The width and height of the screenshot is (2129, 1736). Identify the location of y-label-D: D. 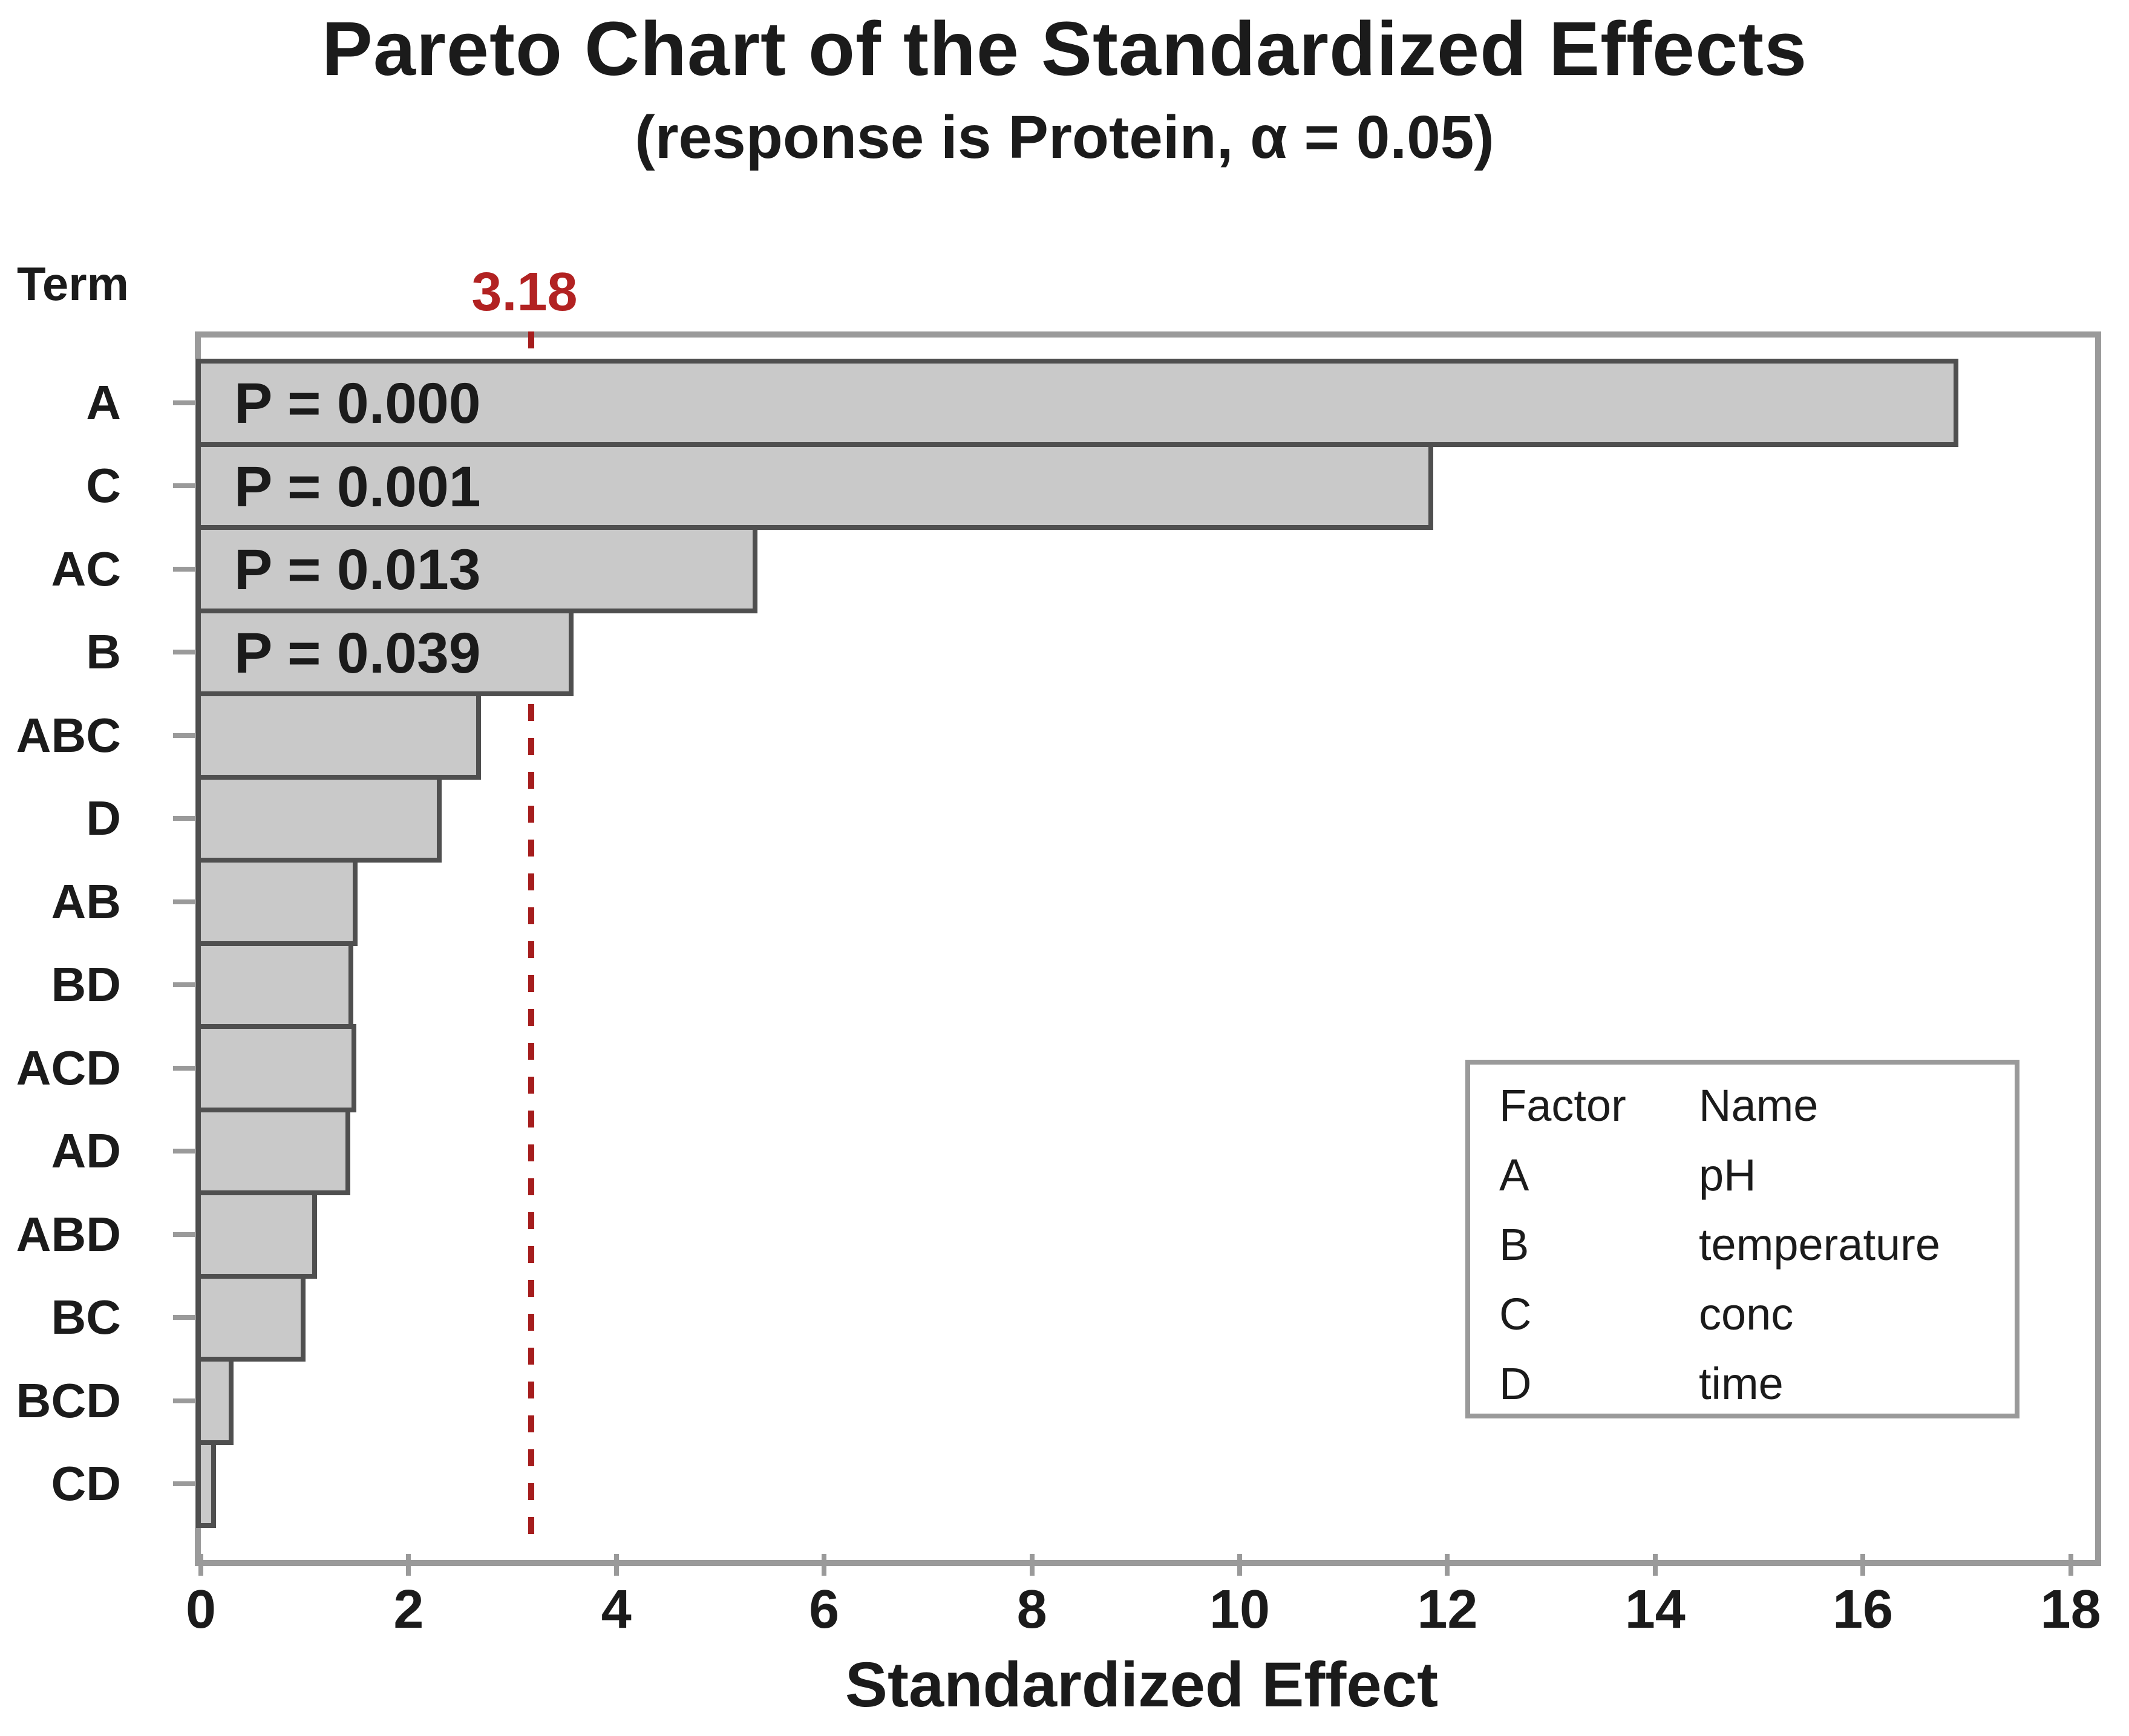
(103, 818).